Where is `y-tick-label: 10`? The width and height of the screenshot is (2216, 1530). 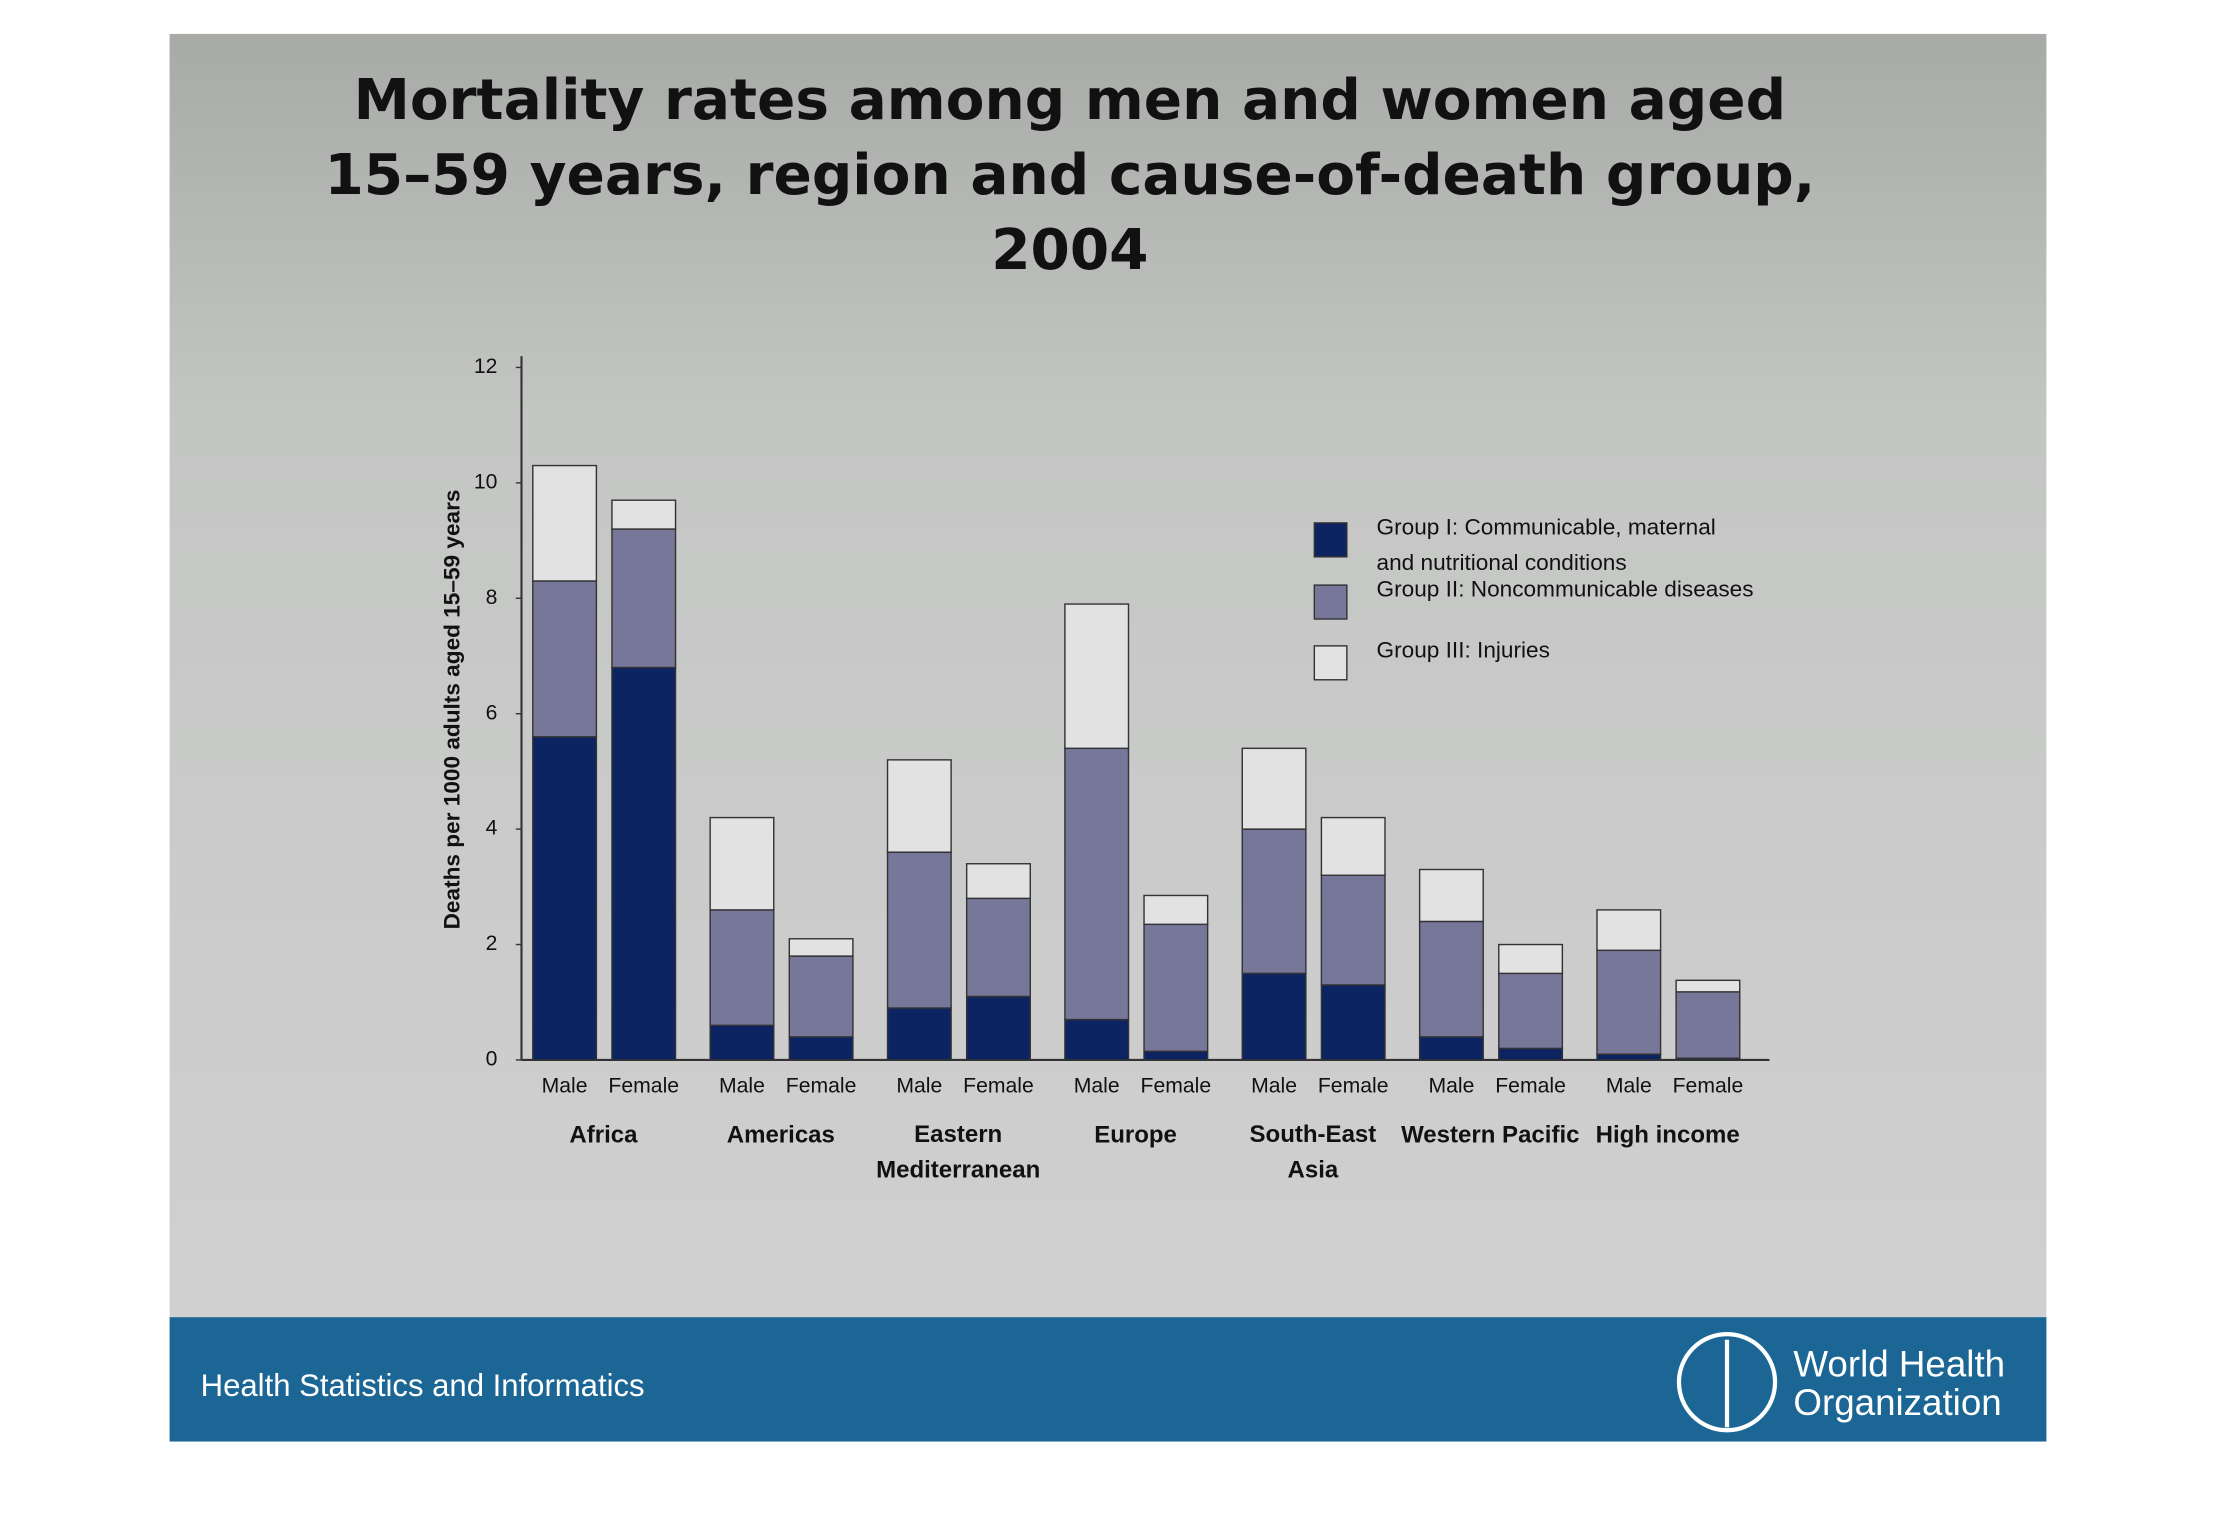
y-tick-label: 10 is located at coordinates (486, 481).